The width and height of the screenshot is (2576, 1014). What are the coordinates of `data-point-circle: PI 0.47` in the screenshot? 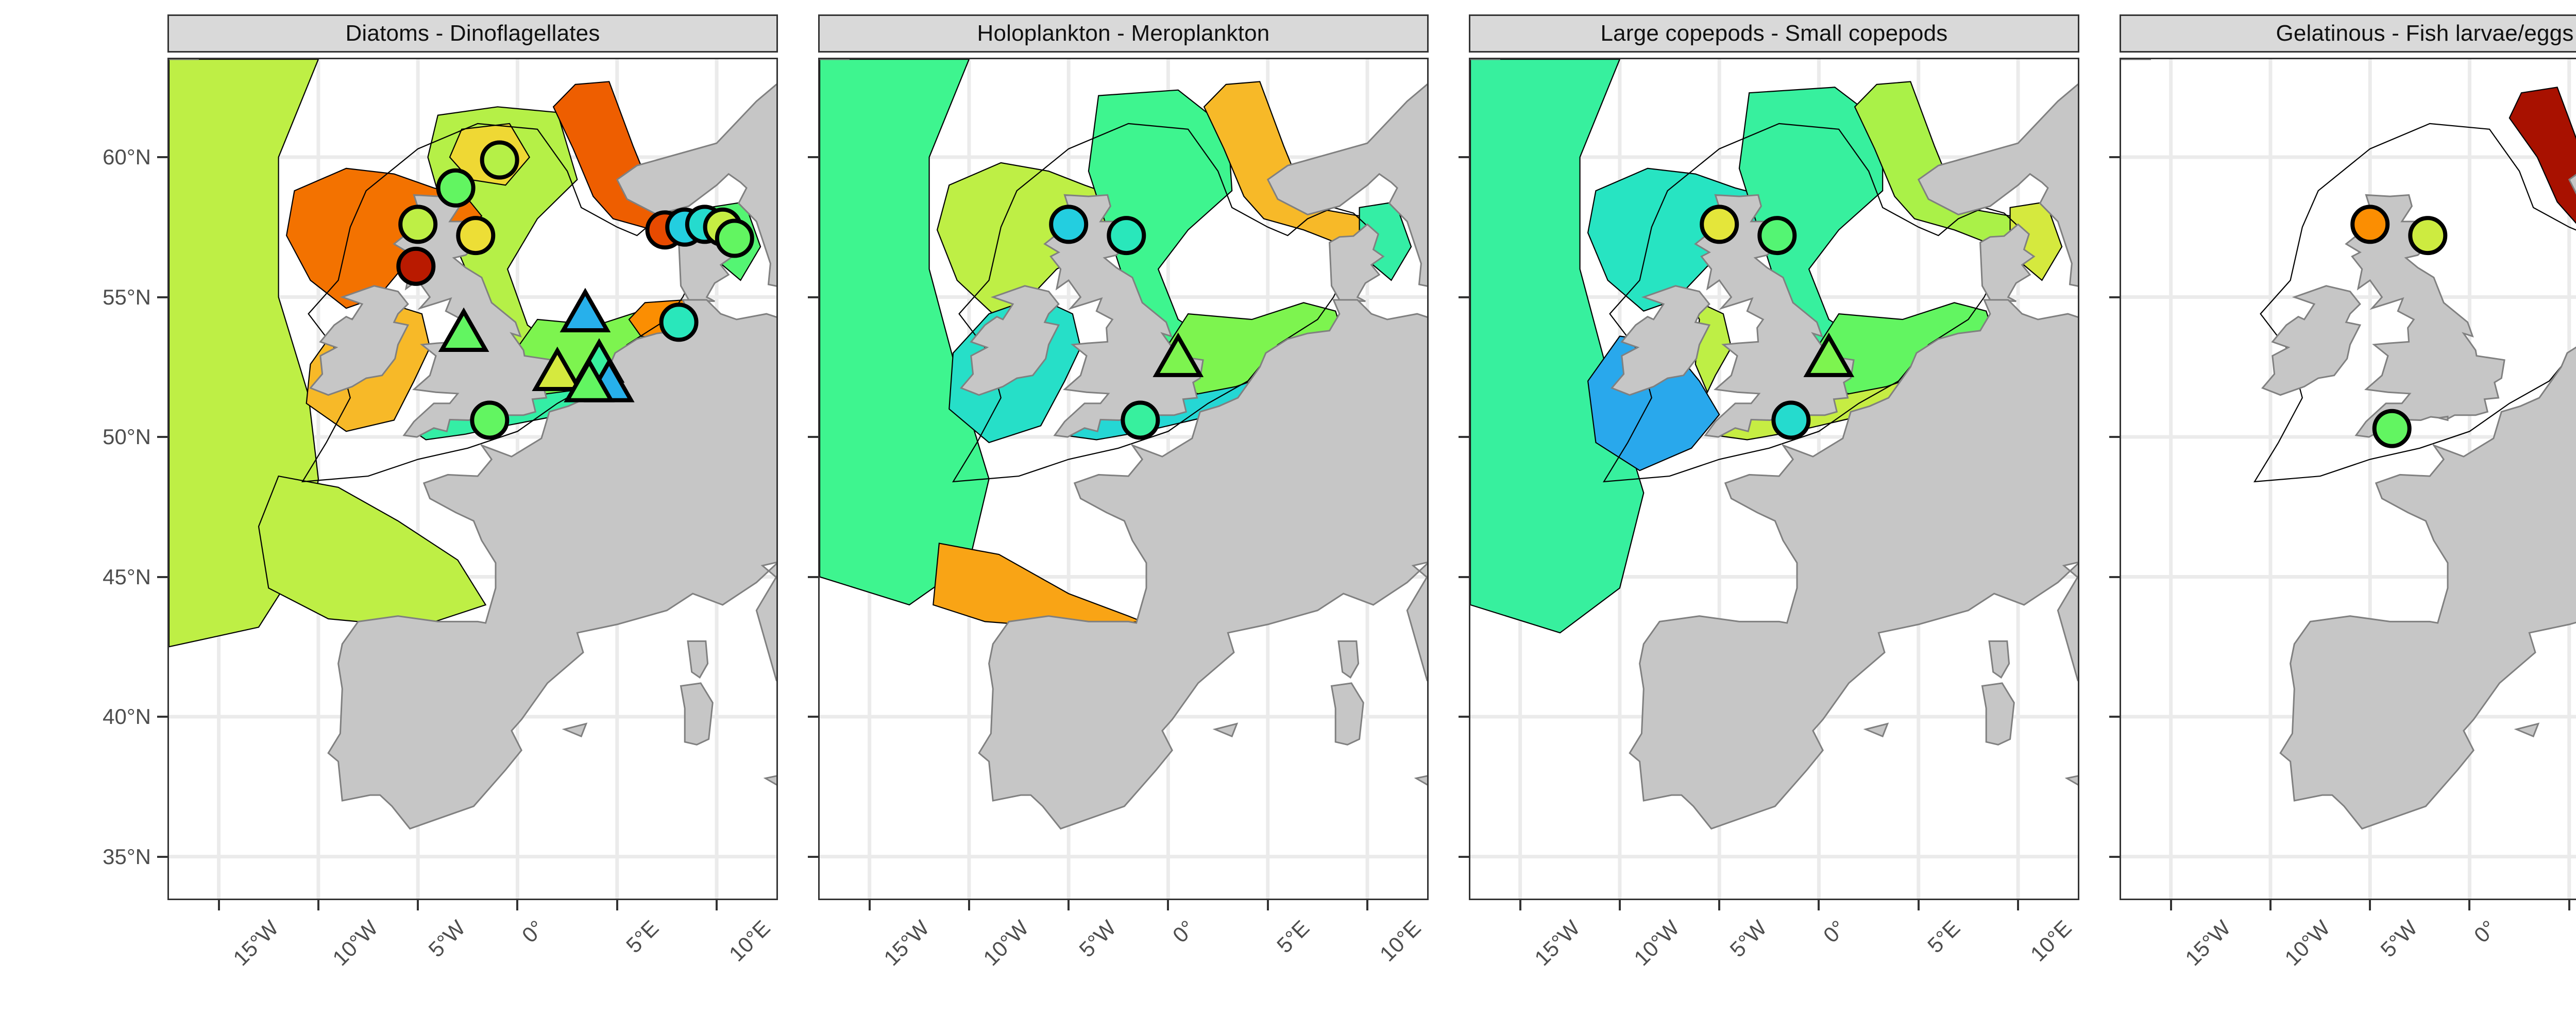 It's located at (499, 160).